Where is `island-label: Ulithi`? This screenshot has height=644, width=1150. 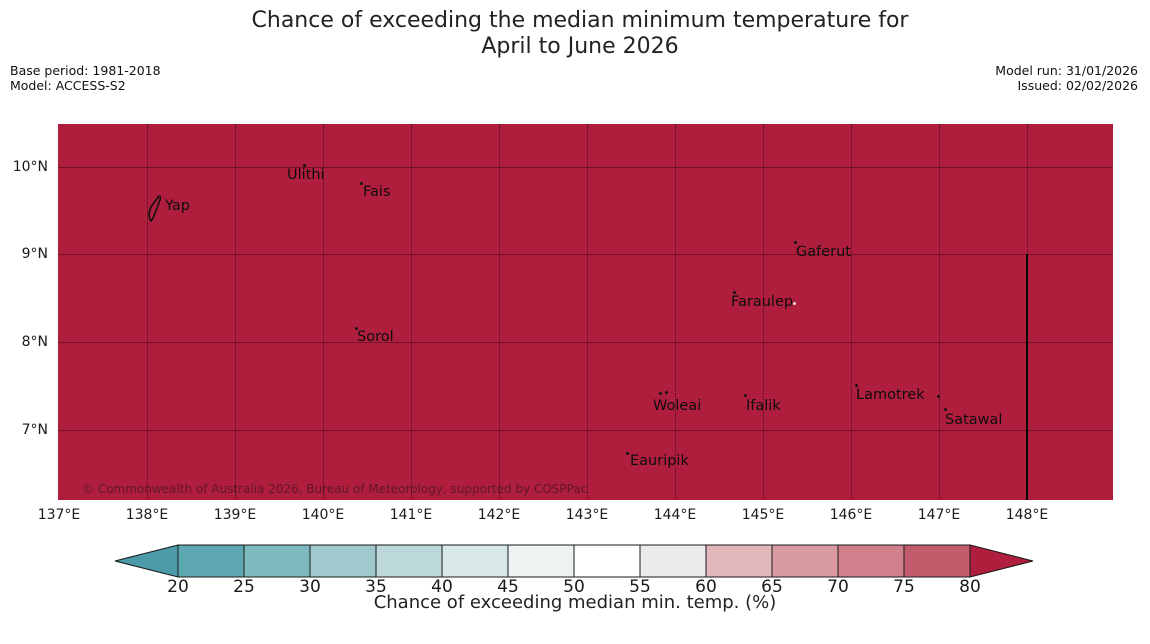
island-label: Ulithi is located at coordinates (306, 175).